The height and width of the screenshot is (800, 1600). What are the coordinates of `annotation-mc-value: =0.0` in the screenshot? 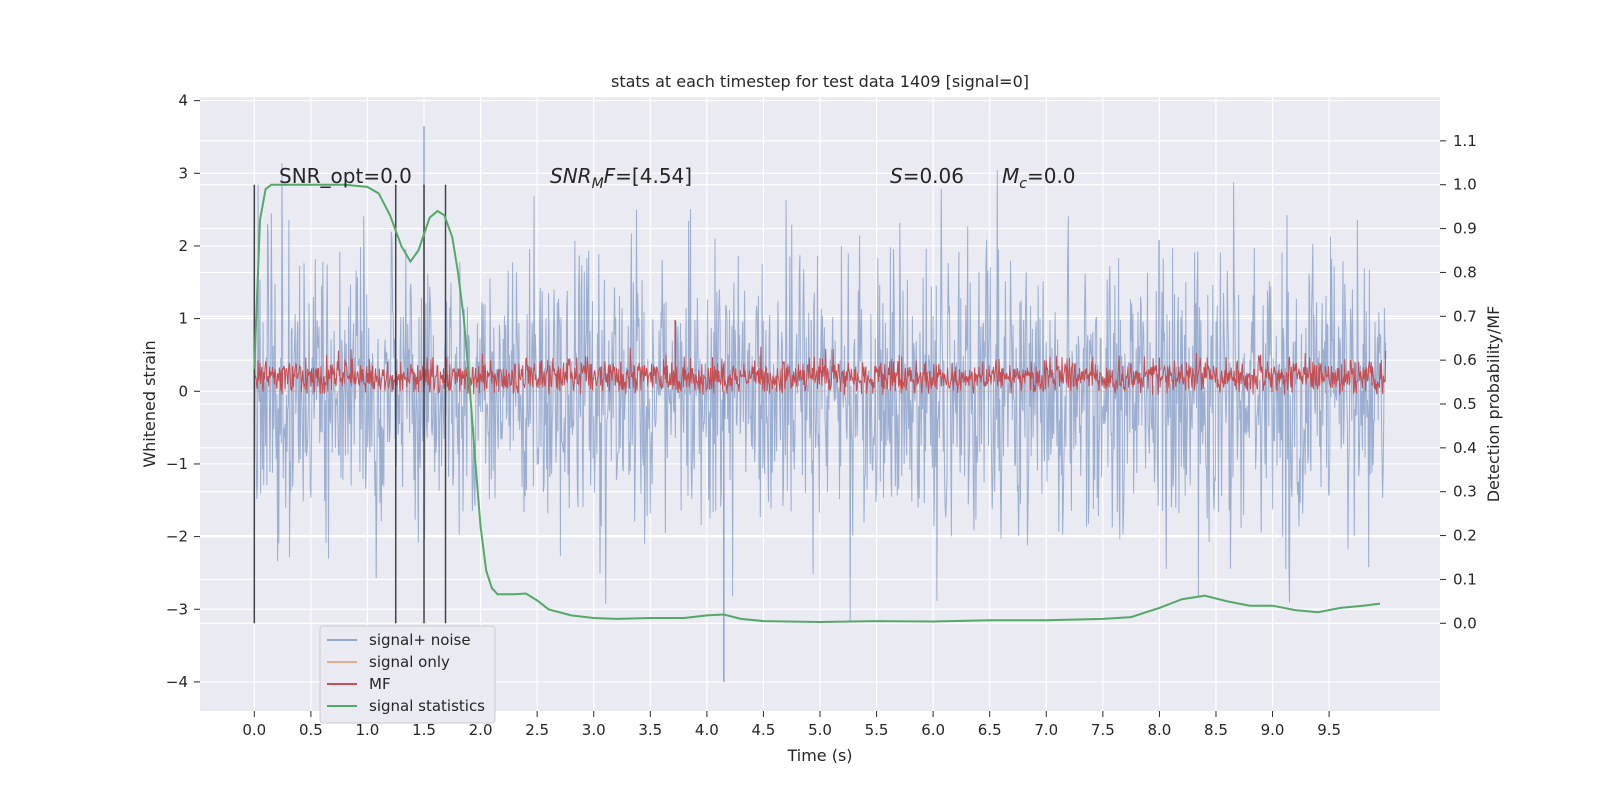 It's located at (1051, 176).